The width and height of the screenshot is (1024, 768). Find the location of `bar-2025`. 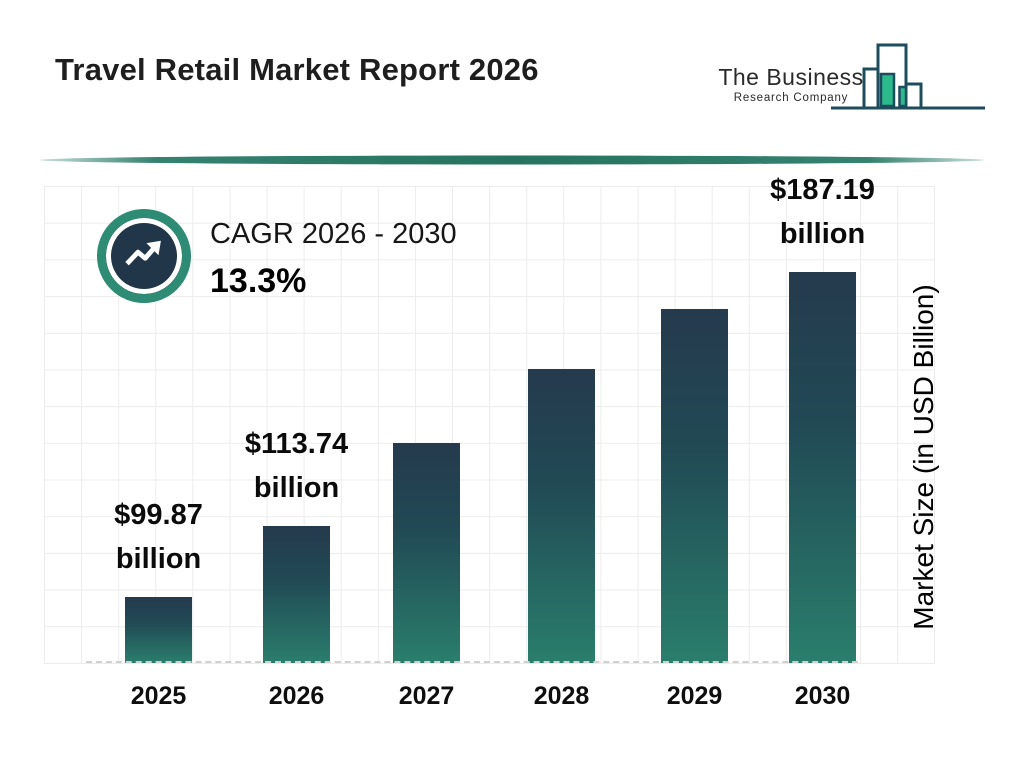

bar-2025 is located at coordinates (158, 630).